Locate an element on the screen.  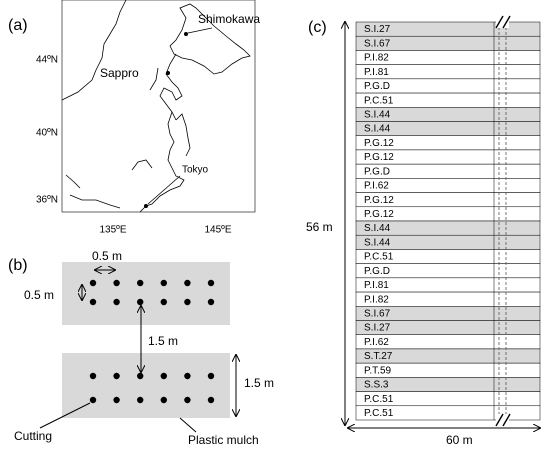
lat-label: 40ºN is located at coordinates (47, 133).